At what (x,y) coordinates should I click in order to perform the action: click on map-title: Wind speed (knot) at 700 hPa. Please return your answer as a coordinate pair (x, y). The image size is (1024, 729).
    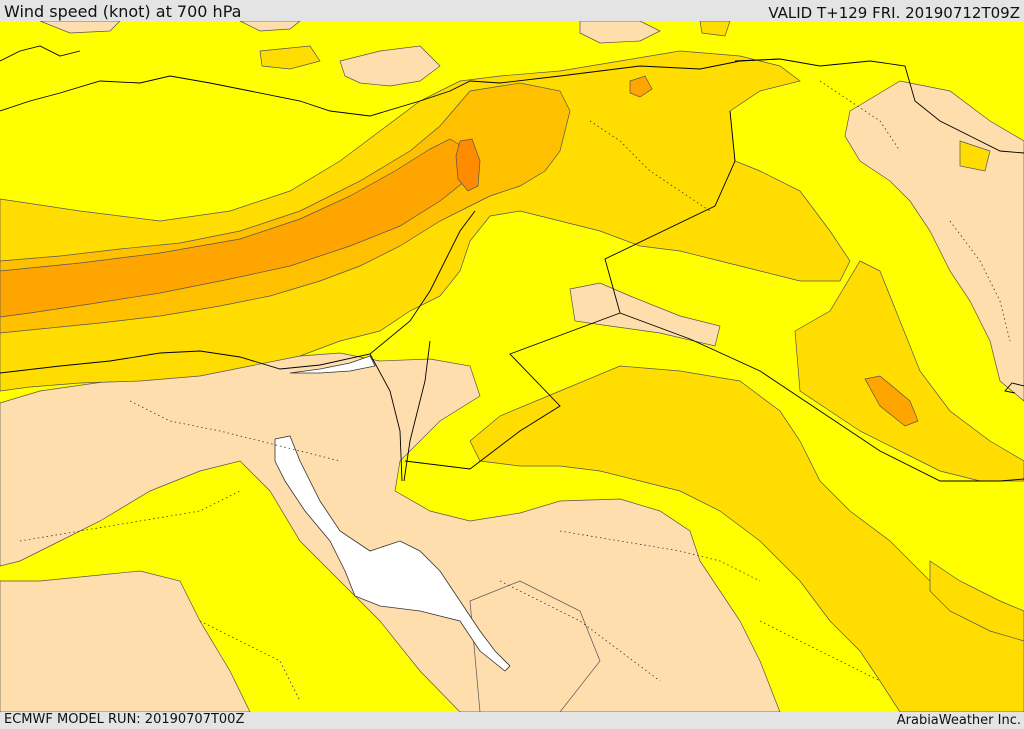
    Looking at the image, I should click on (123, 11).